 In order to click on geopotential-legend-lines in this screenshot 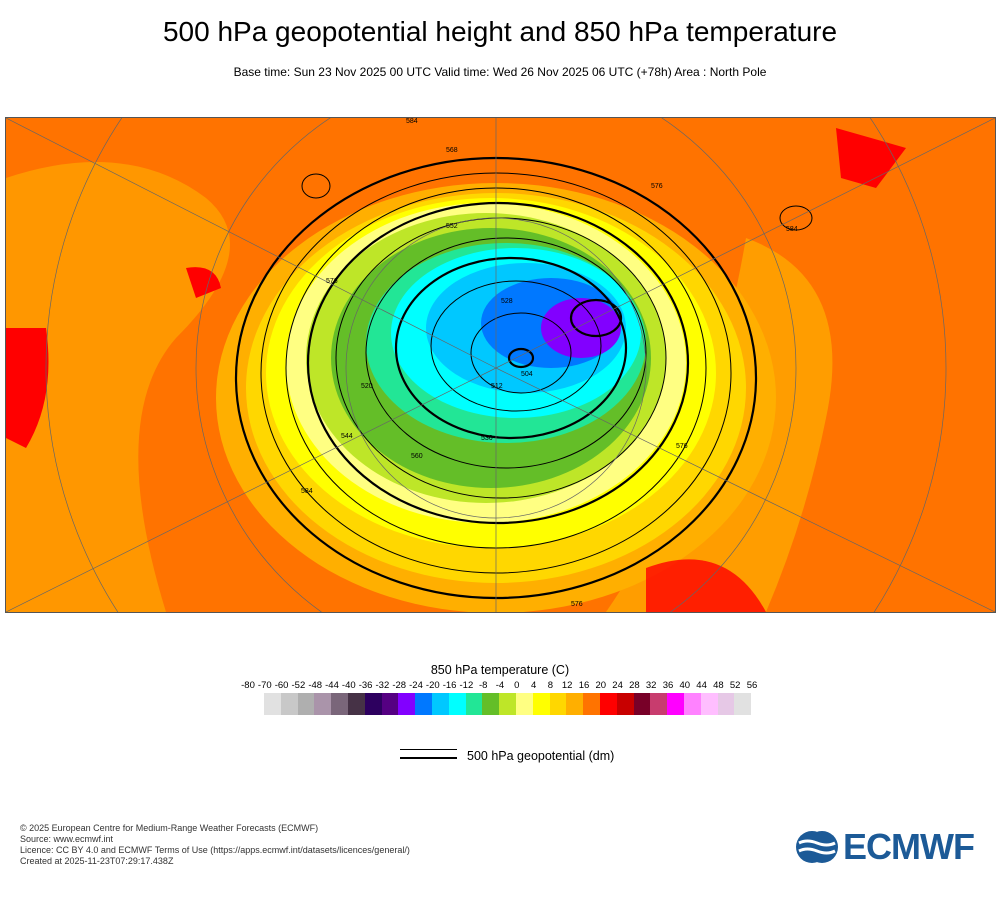, I will do `click(428, 757)`.